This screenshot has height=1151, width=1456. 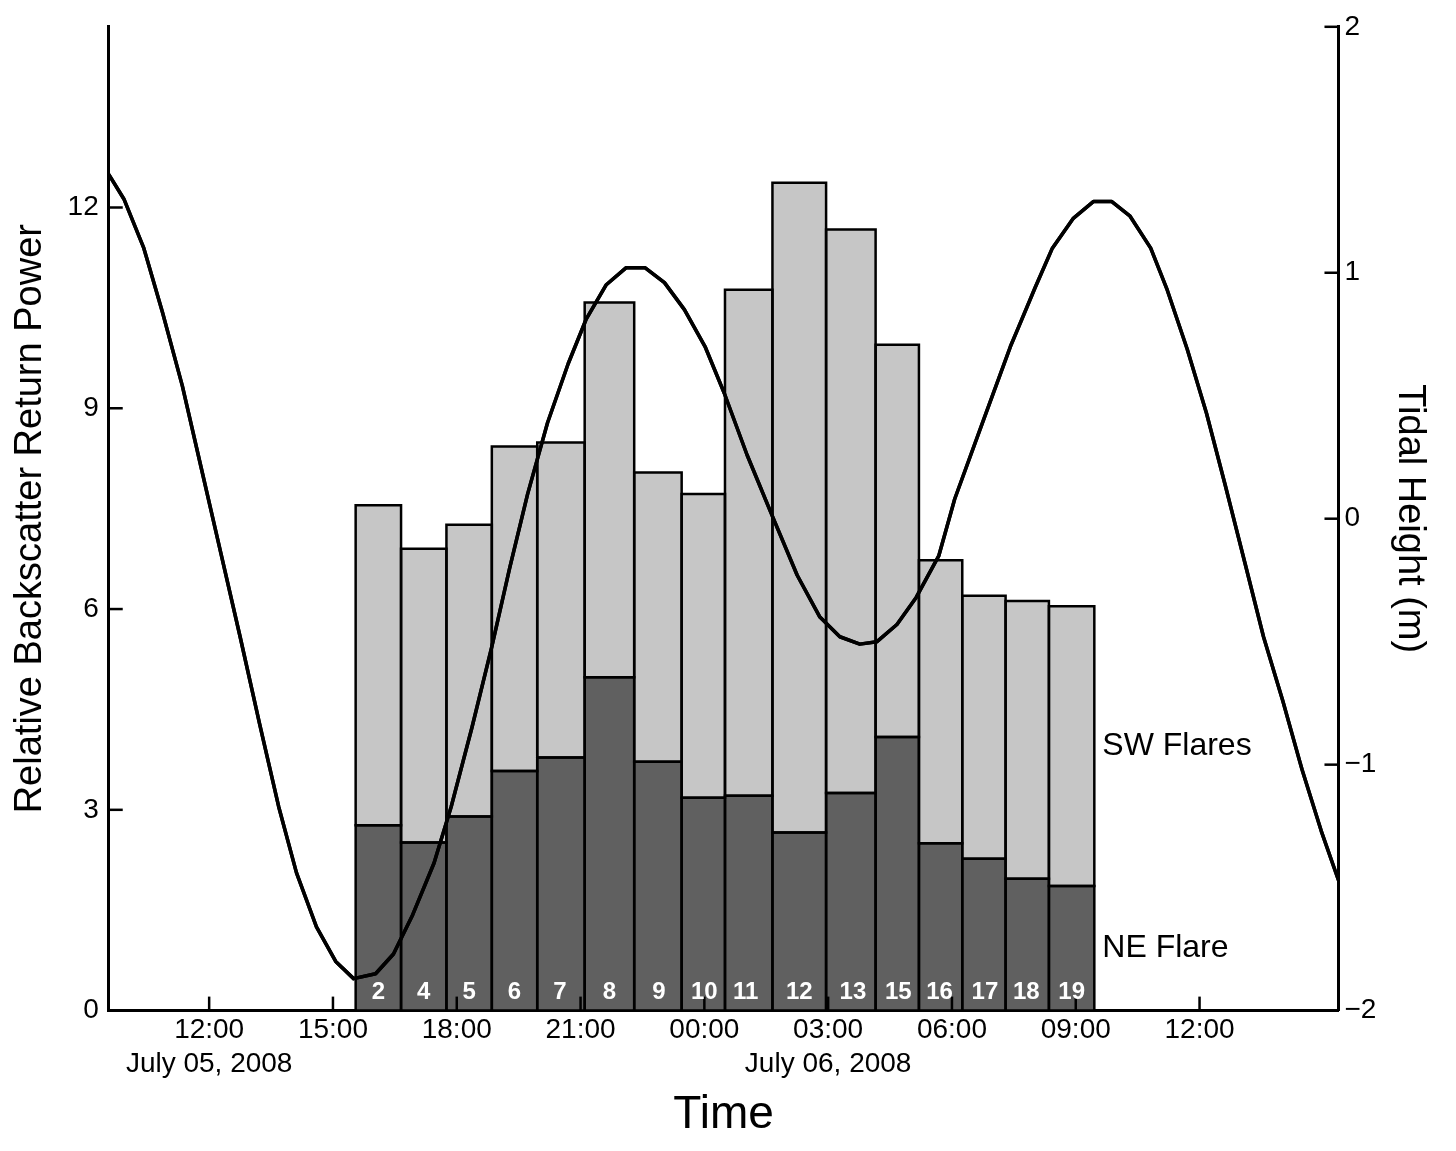 I want to click on y-tick-label: 3, so click(x=91, y=808).